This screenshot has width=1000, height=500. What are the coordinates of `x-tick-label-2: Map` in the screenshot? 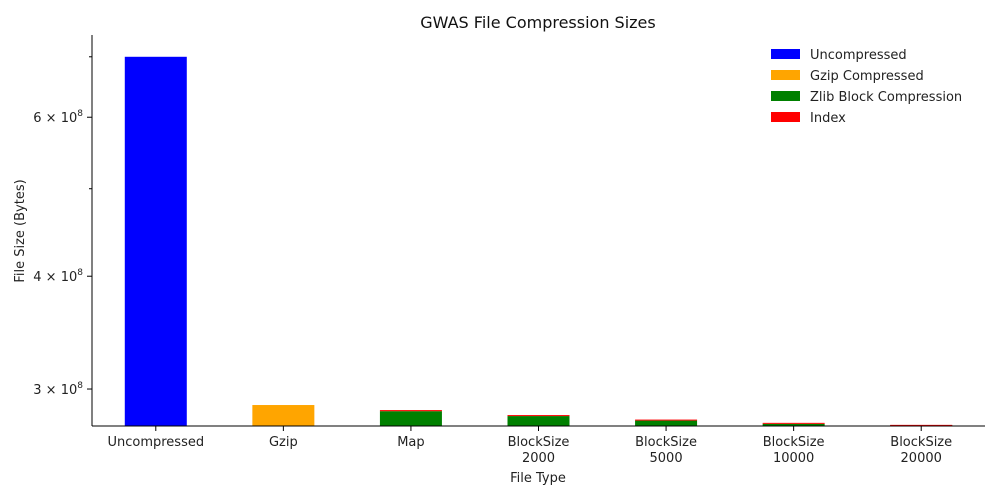 It's located at (410, 442).